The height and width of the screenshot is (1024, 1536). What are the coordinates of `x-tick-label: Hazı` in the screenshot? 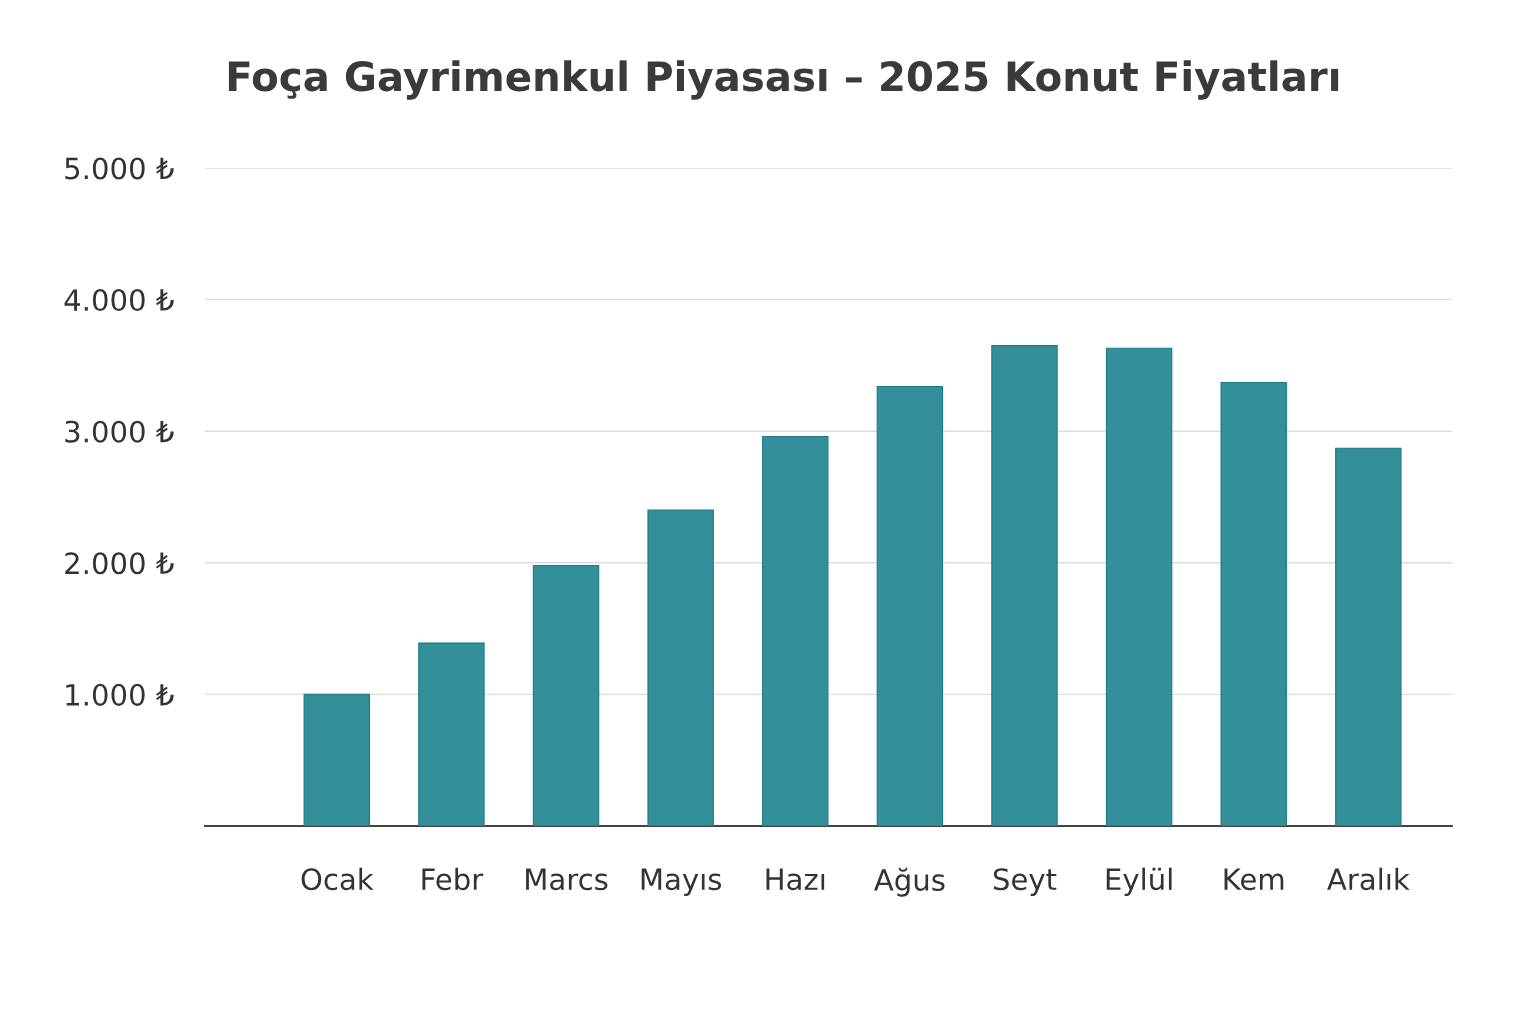 It's located at (795, 879).